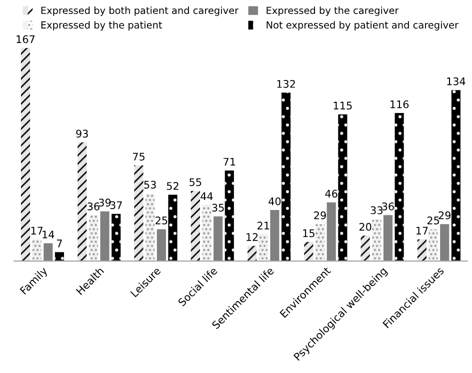 This screenshot has height=373, width=472. I want to click on data-label: 134, so click(456, 81).